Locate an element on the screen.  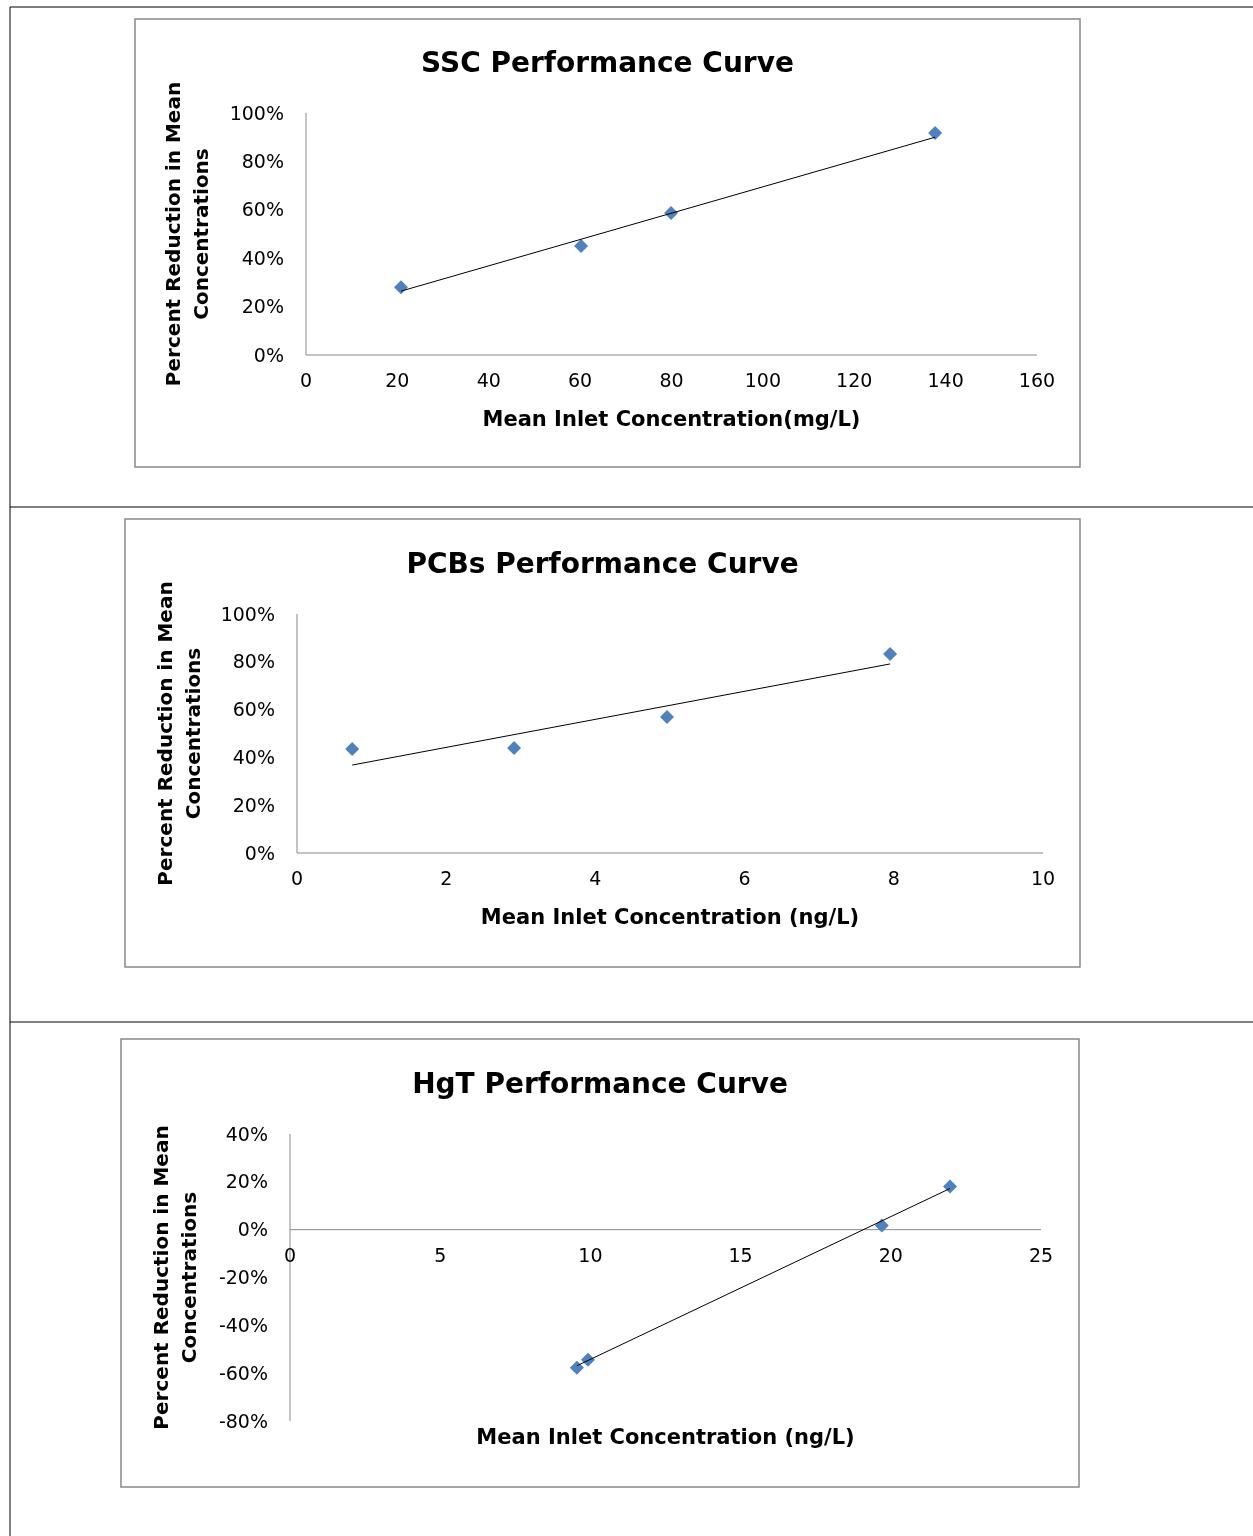
x-tick-label: 15 is located at coordinates (740, 1254).